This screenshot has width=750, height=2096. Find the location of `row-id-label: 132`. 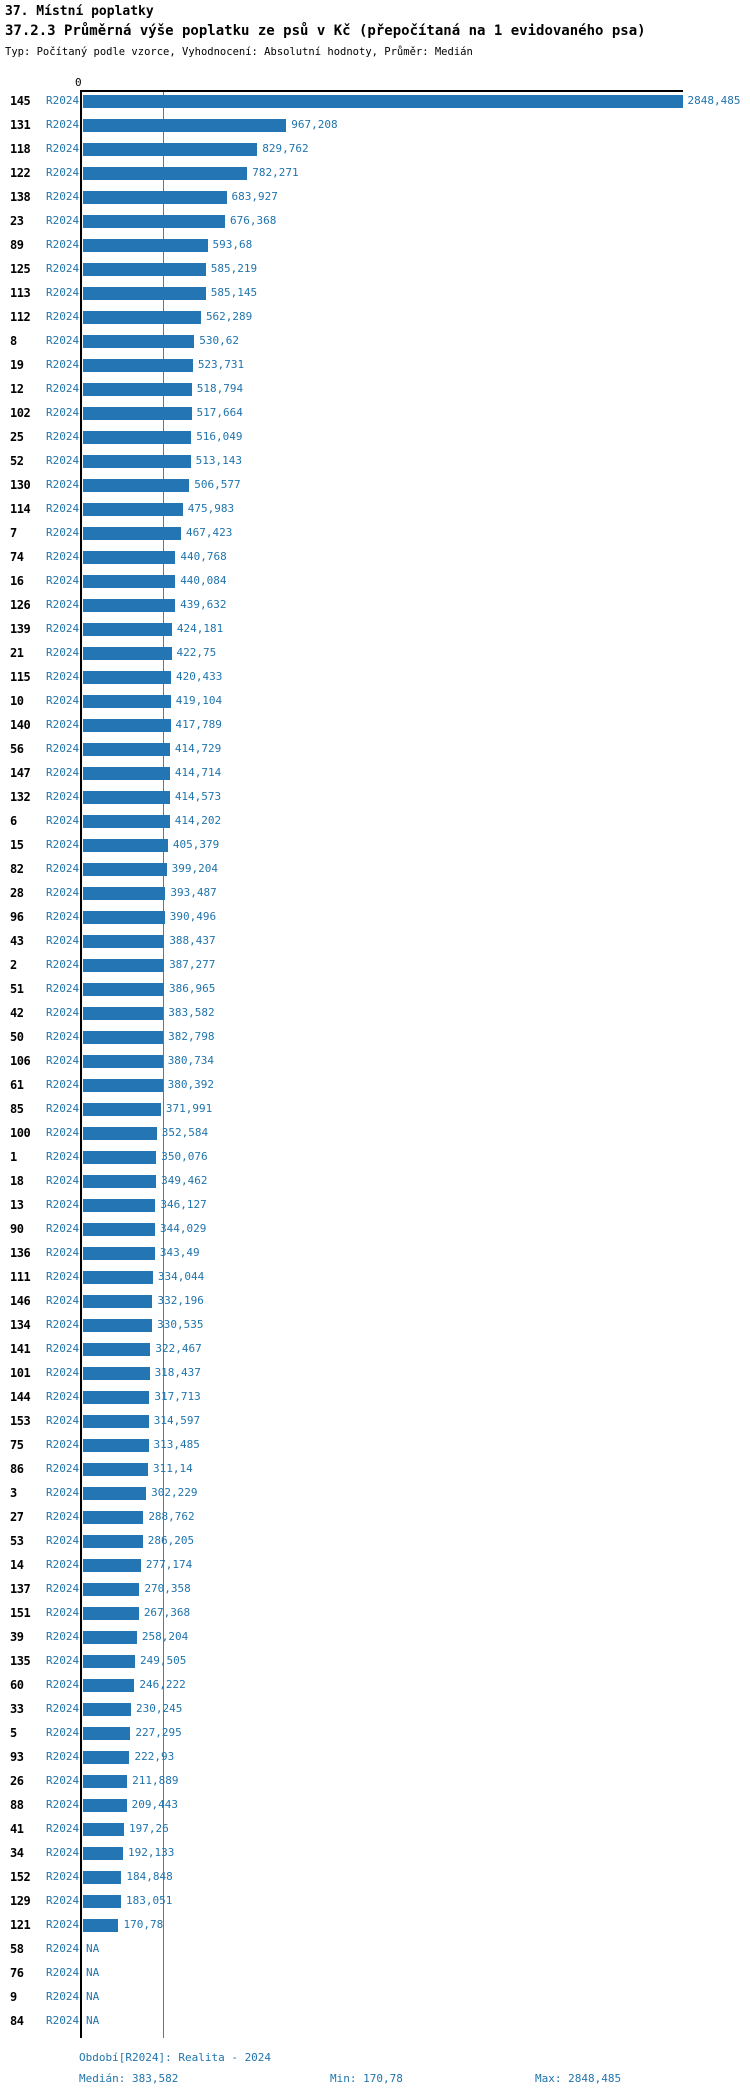

row-id-label: 132 is located at coordinates (20, 797).